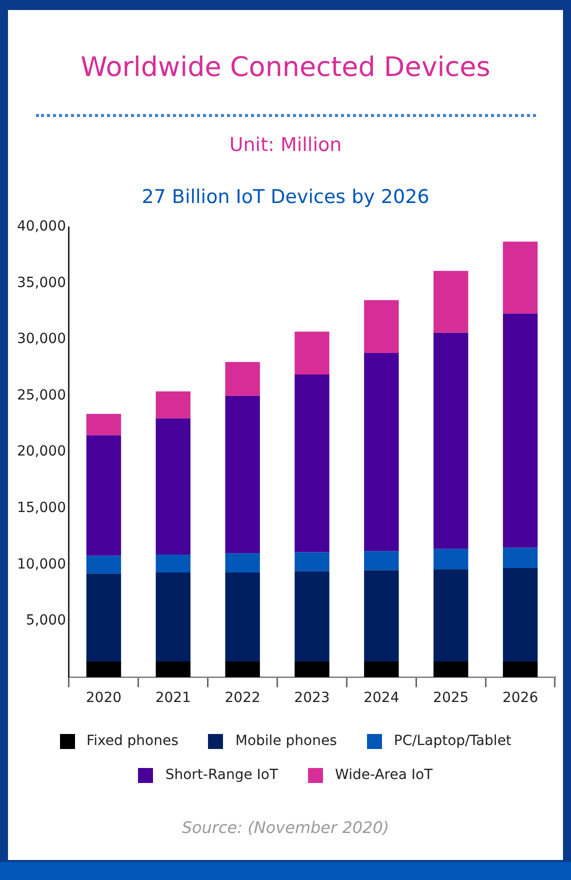  What do you see at coordinates (41, 339) in the screenshot?
I see `y-tick-label: 30,000` at bounding box center [41, 339].